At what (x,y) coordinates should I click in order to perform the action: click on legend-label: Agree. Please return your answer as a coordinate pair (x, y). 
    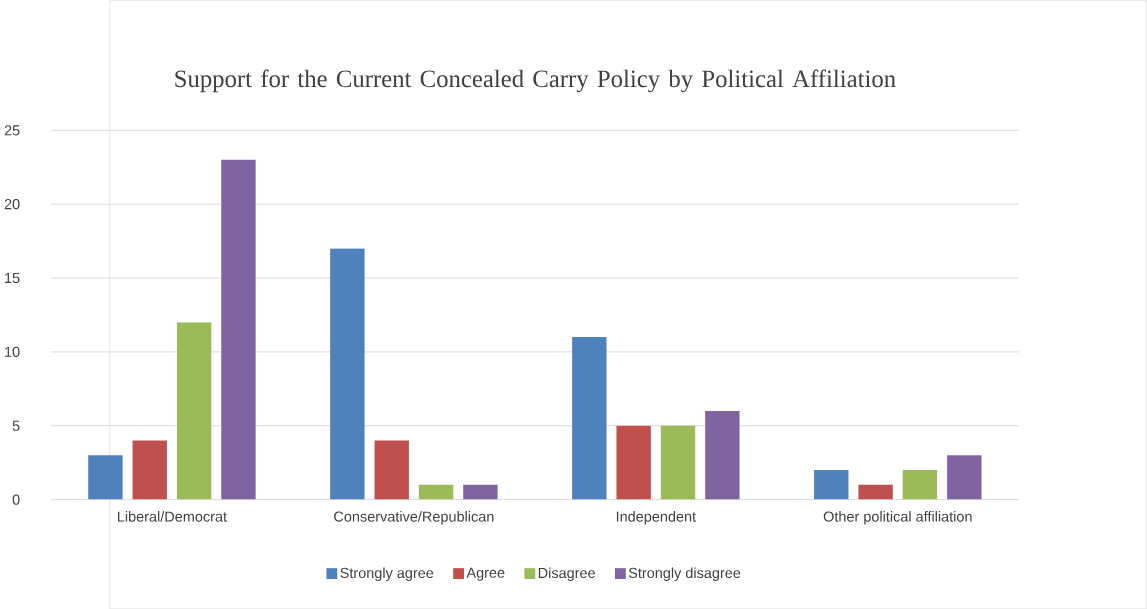
    Looking at the image, I should click on (485, 574).